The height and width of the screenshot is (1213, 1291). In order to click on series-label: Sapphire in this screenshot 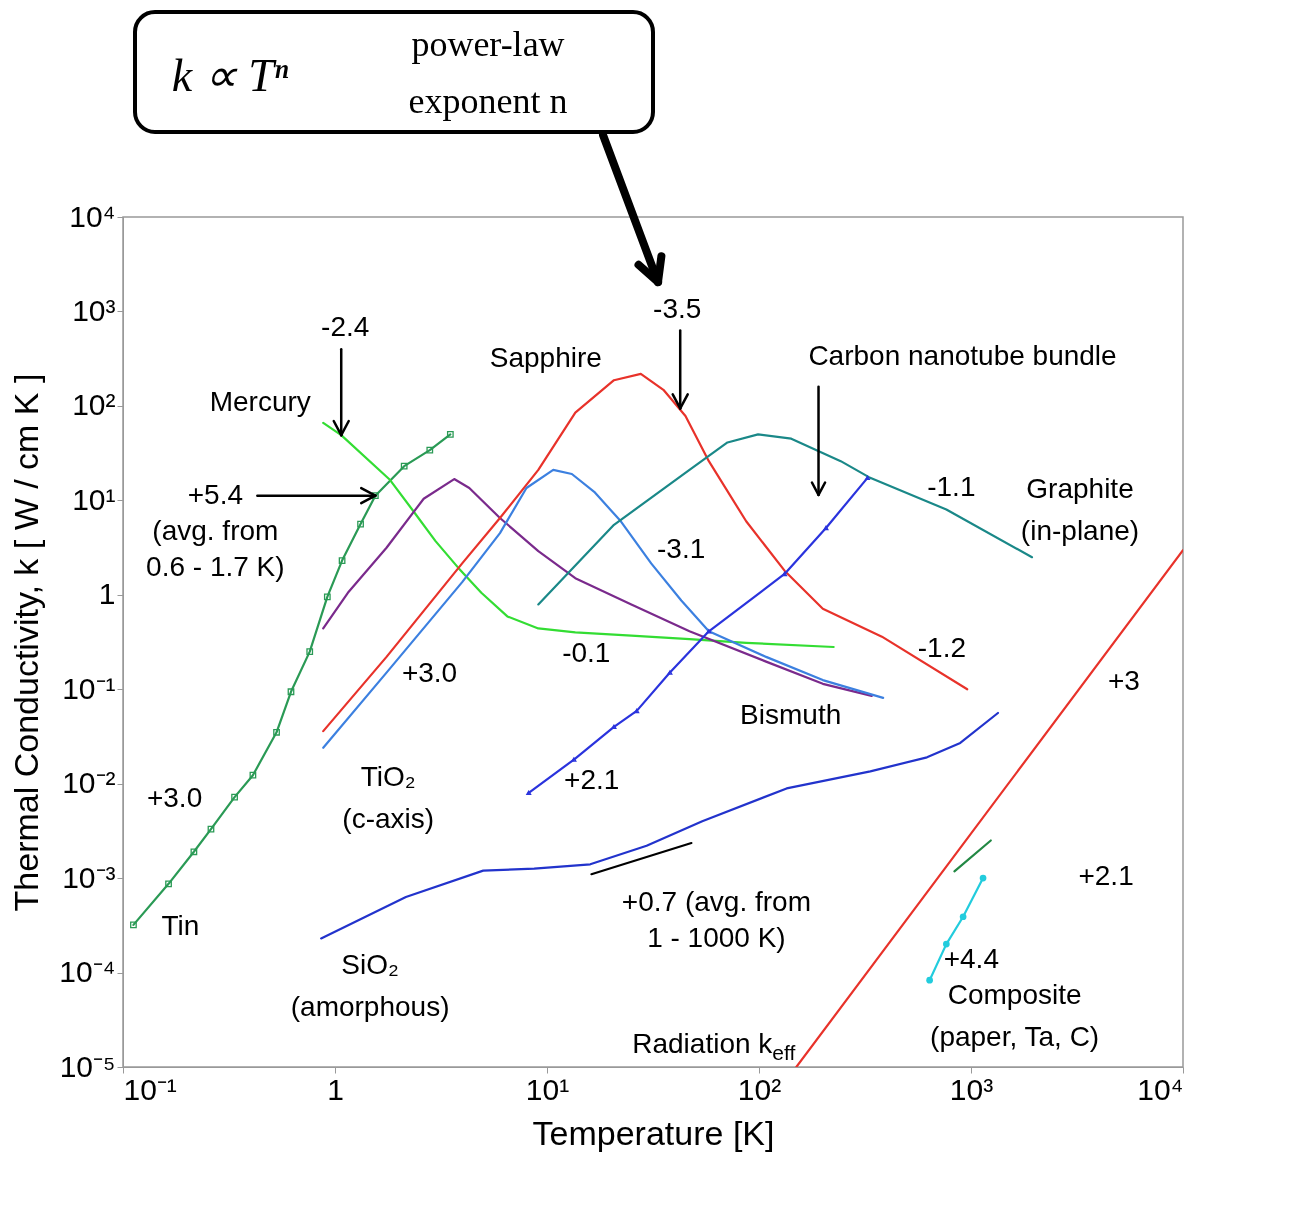, I will do `click(545, 357)`.